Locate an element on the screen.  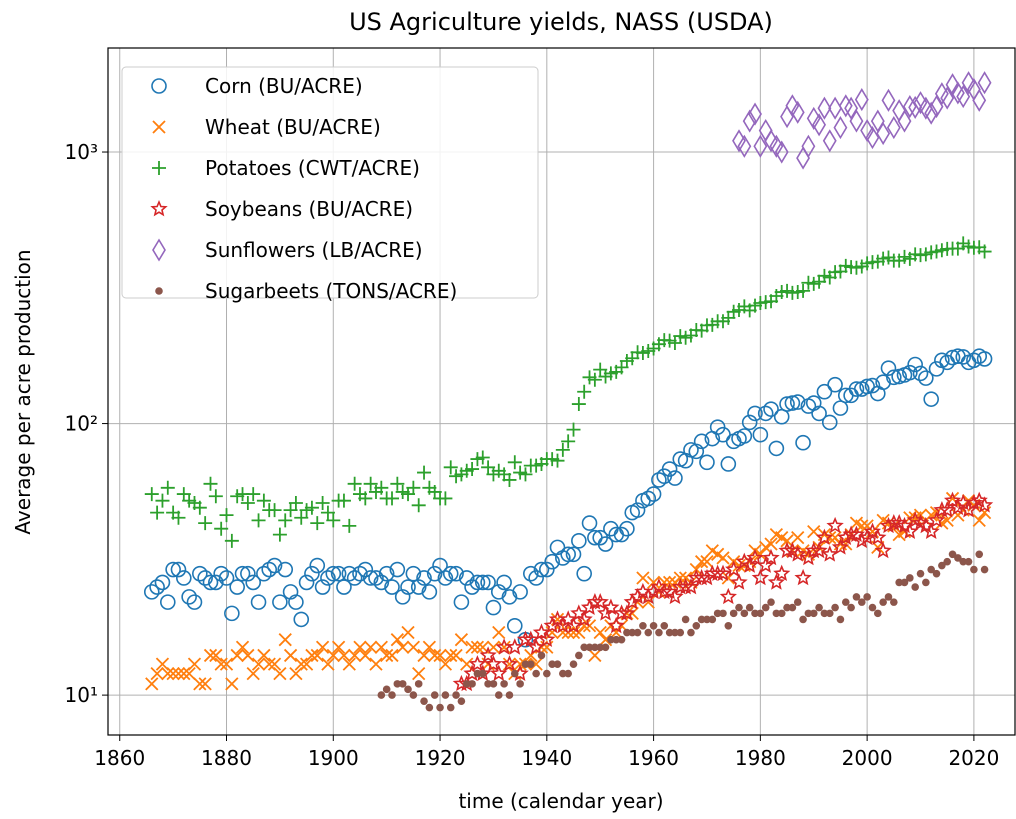
legend-label: Soybeans (BU/ACRE) is located at coordinates (309, 209).